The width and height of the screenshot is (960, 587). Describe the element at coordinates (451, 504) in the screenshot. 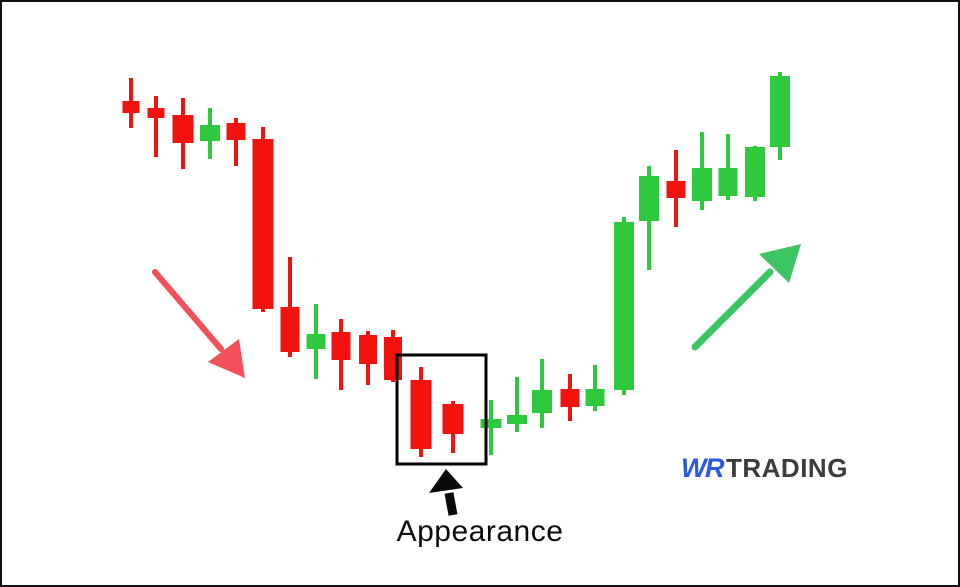

I see `appearance-pointer-arrow-shaft` at that location.